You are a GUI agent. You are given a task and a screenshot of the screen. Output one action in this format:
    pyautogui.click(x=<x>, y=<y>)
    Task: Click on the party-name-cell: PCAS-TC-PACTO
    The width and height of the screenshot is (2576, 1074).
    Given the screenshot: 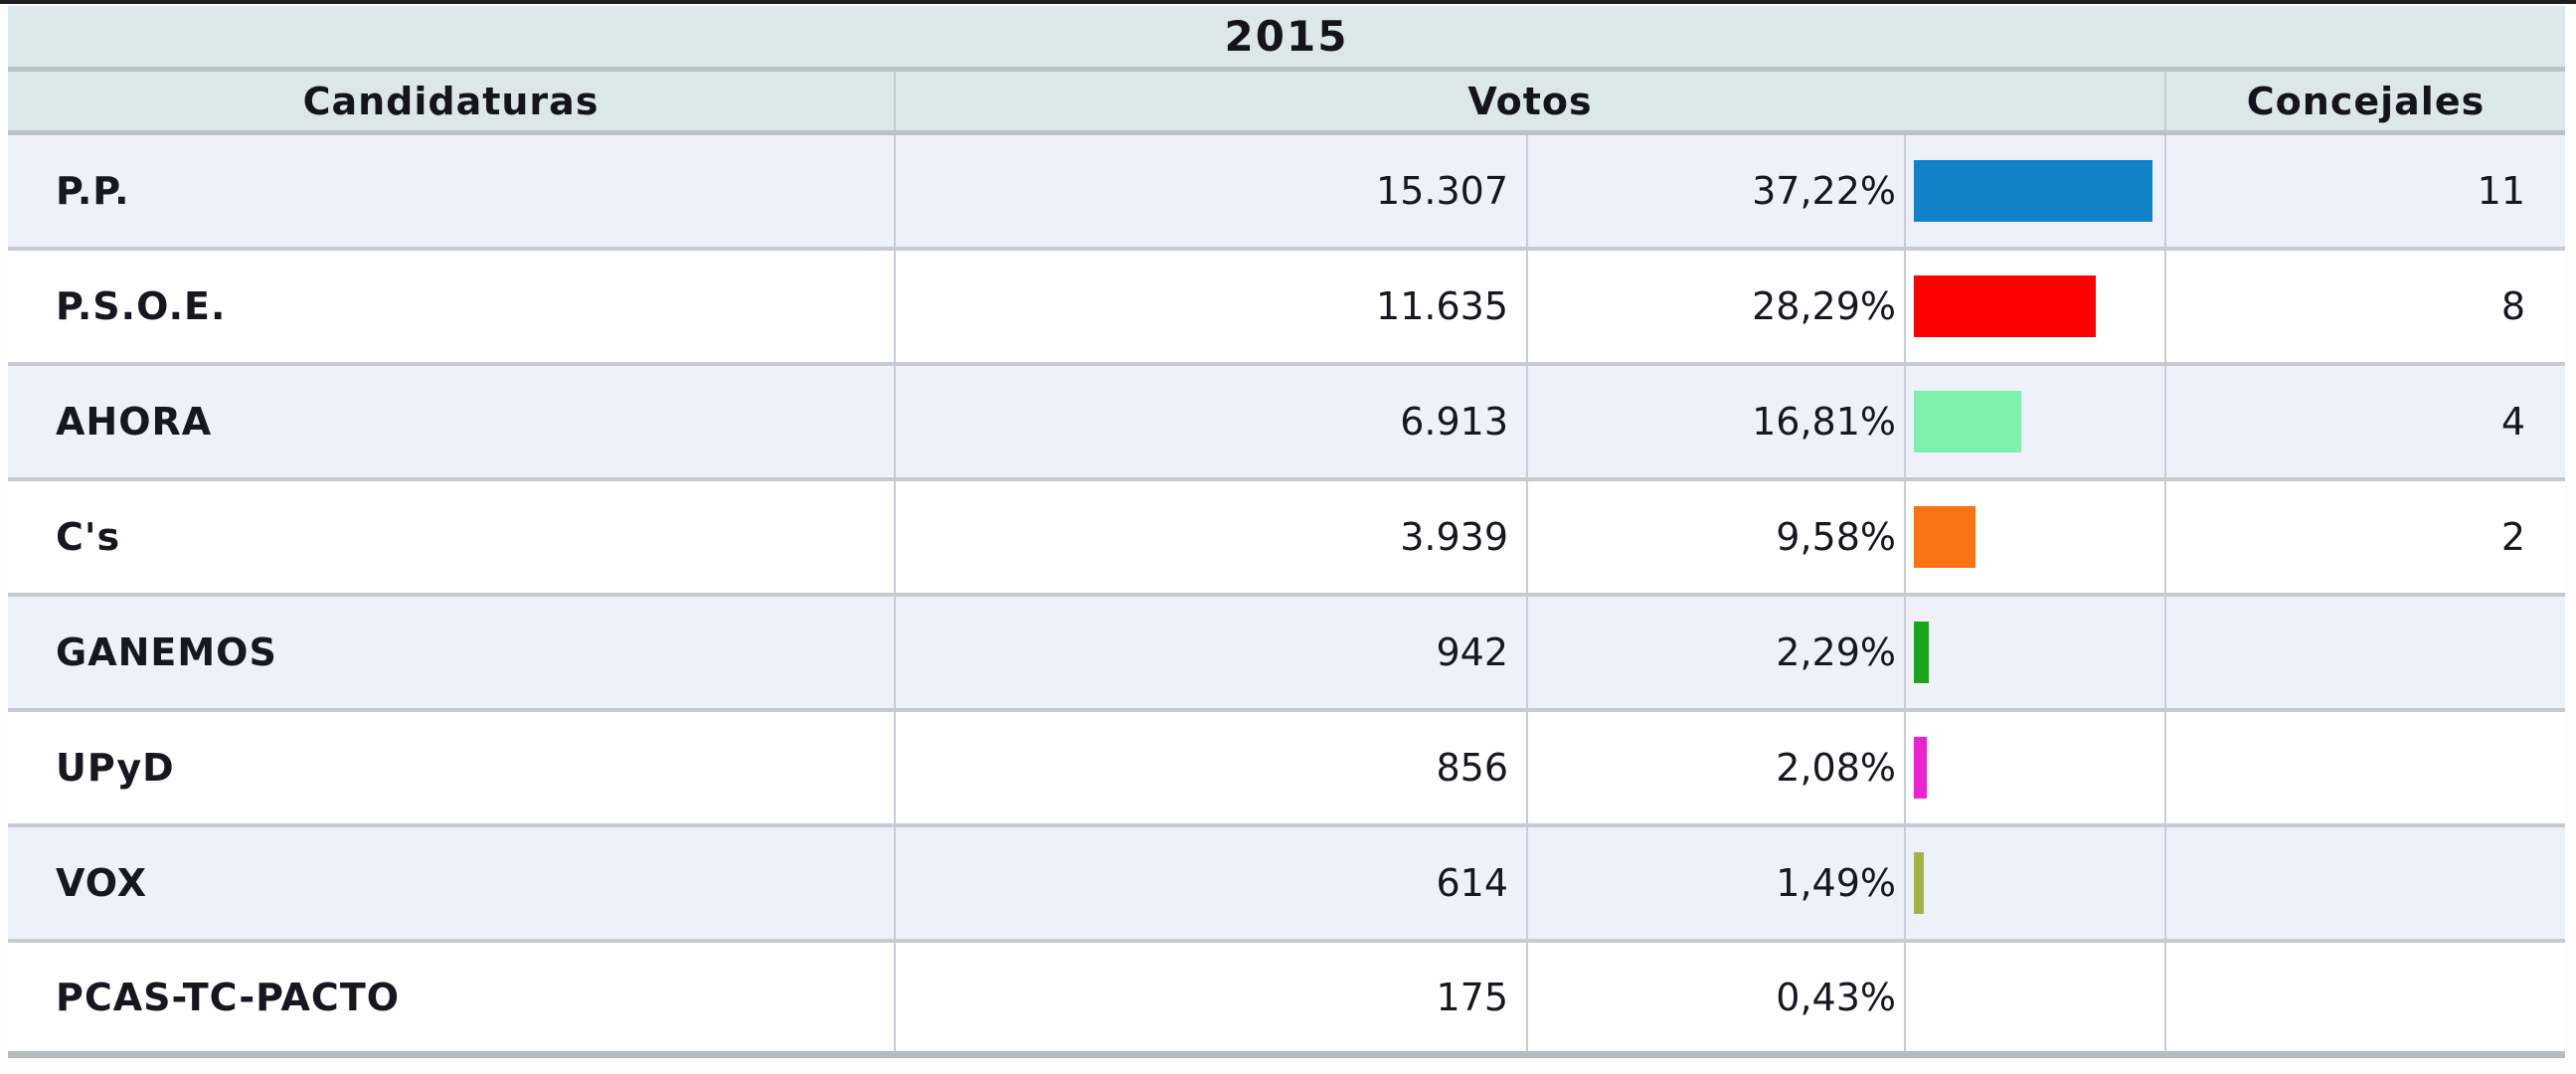 What is the action you would take?
    pyautogui.click(x=452, y=997)
    